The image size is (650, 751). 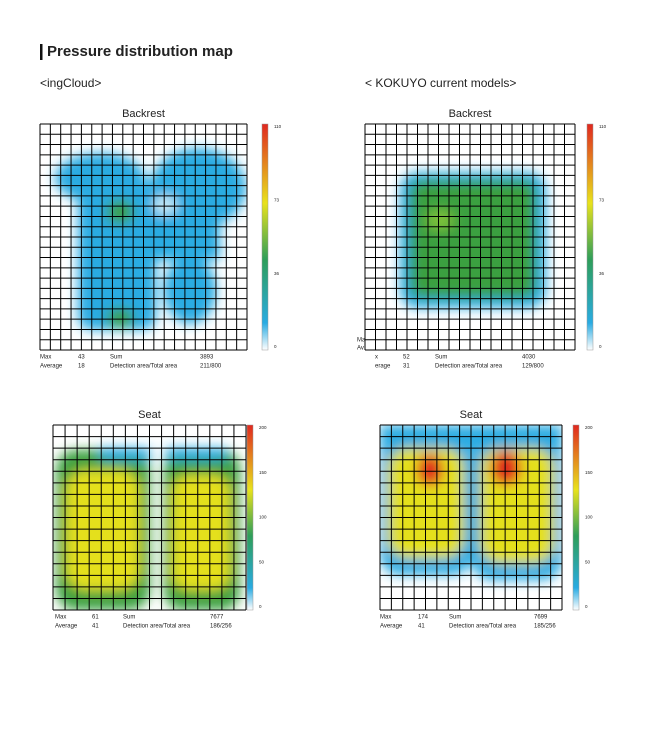 I want to click on stat-text: 31, so click(x=406, y=367).